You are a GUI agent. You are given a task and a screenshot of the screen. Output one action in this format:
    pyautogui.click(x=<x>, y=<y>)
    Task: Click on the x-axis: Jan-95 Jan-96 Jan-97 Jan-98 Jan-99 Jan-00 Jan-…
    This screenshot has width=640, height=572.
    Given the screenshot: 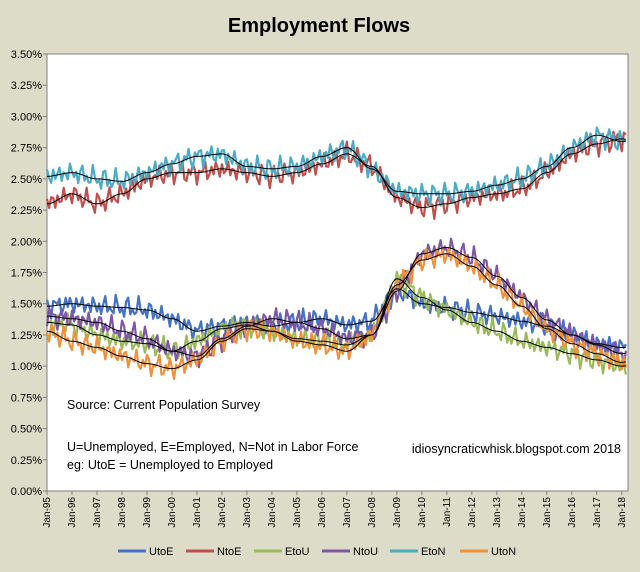 What is the action you would take?
    pyautogui.click(x=335, y=509)
    